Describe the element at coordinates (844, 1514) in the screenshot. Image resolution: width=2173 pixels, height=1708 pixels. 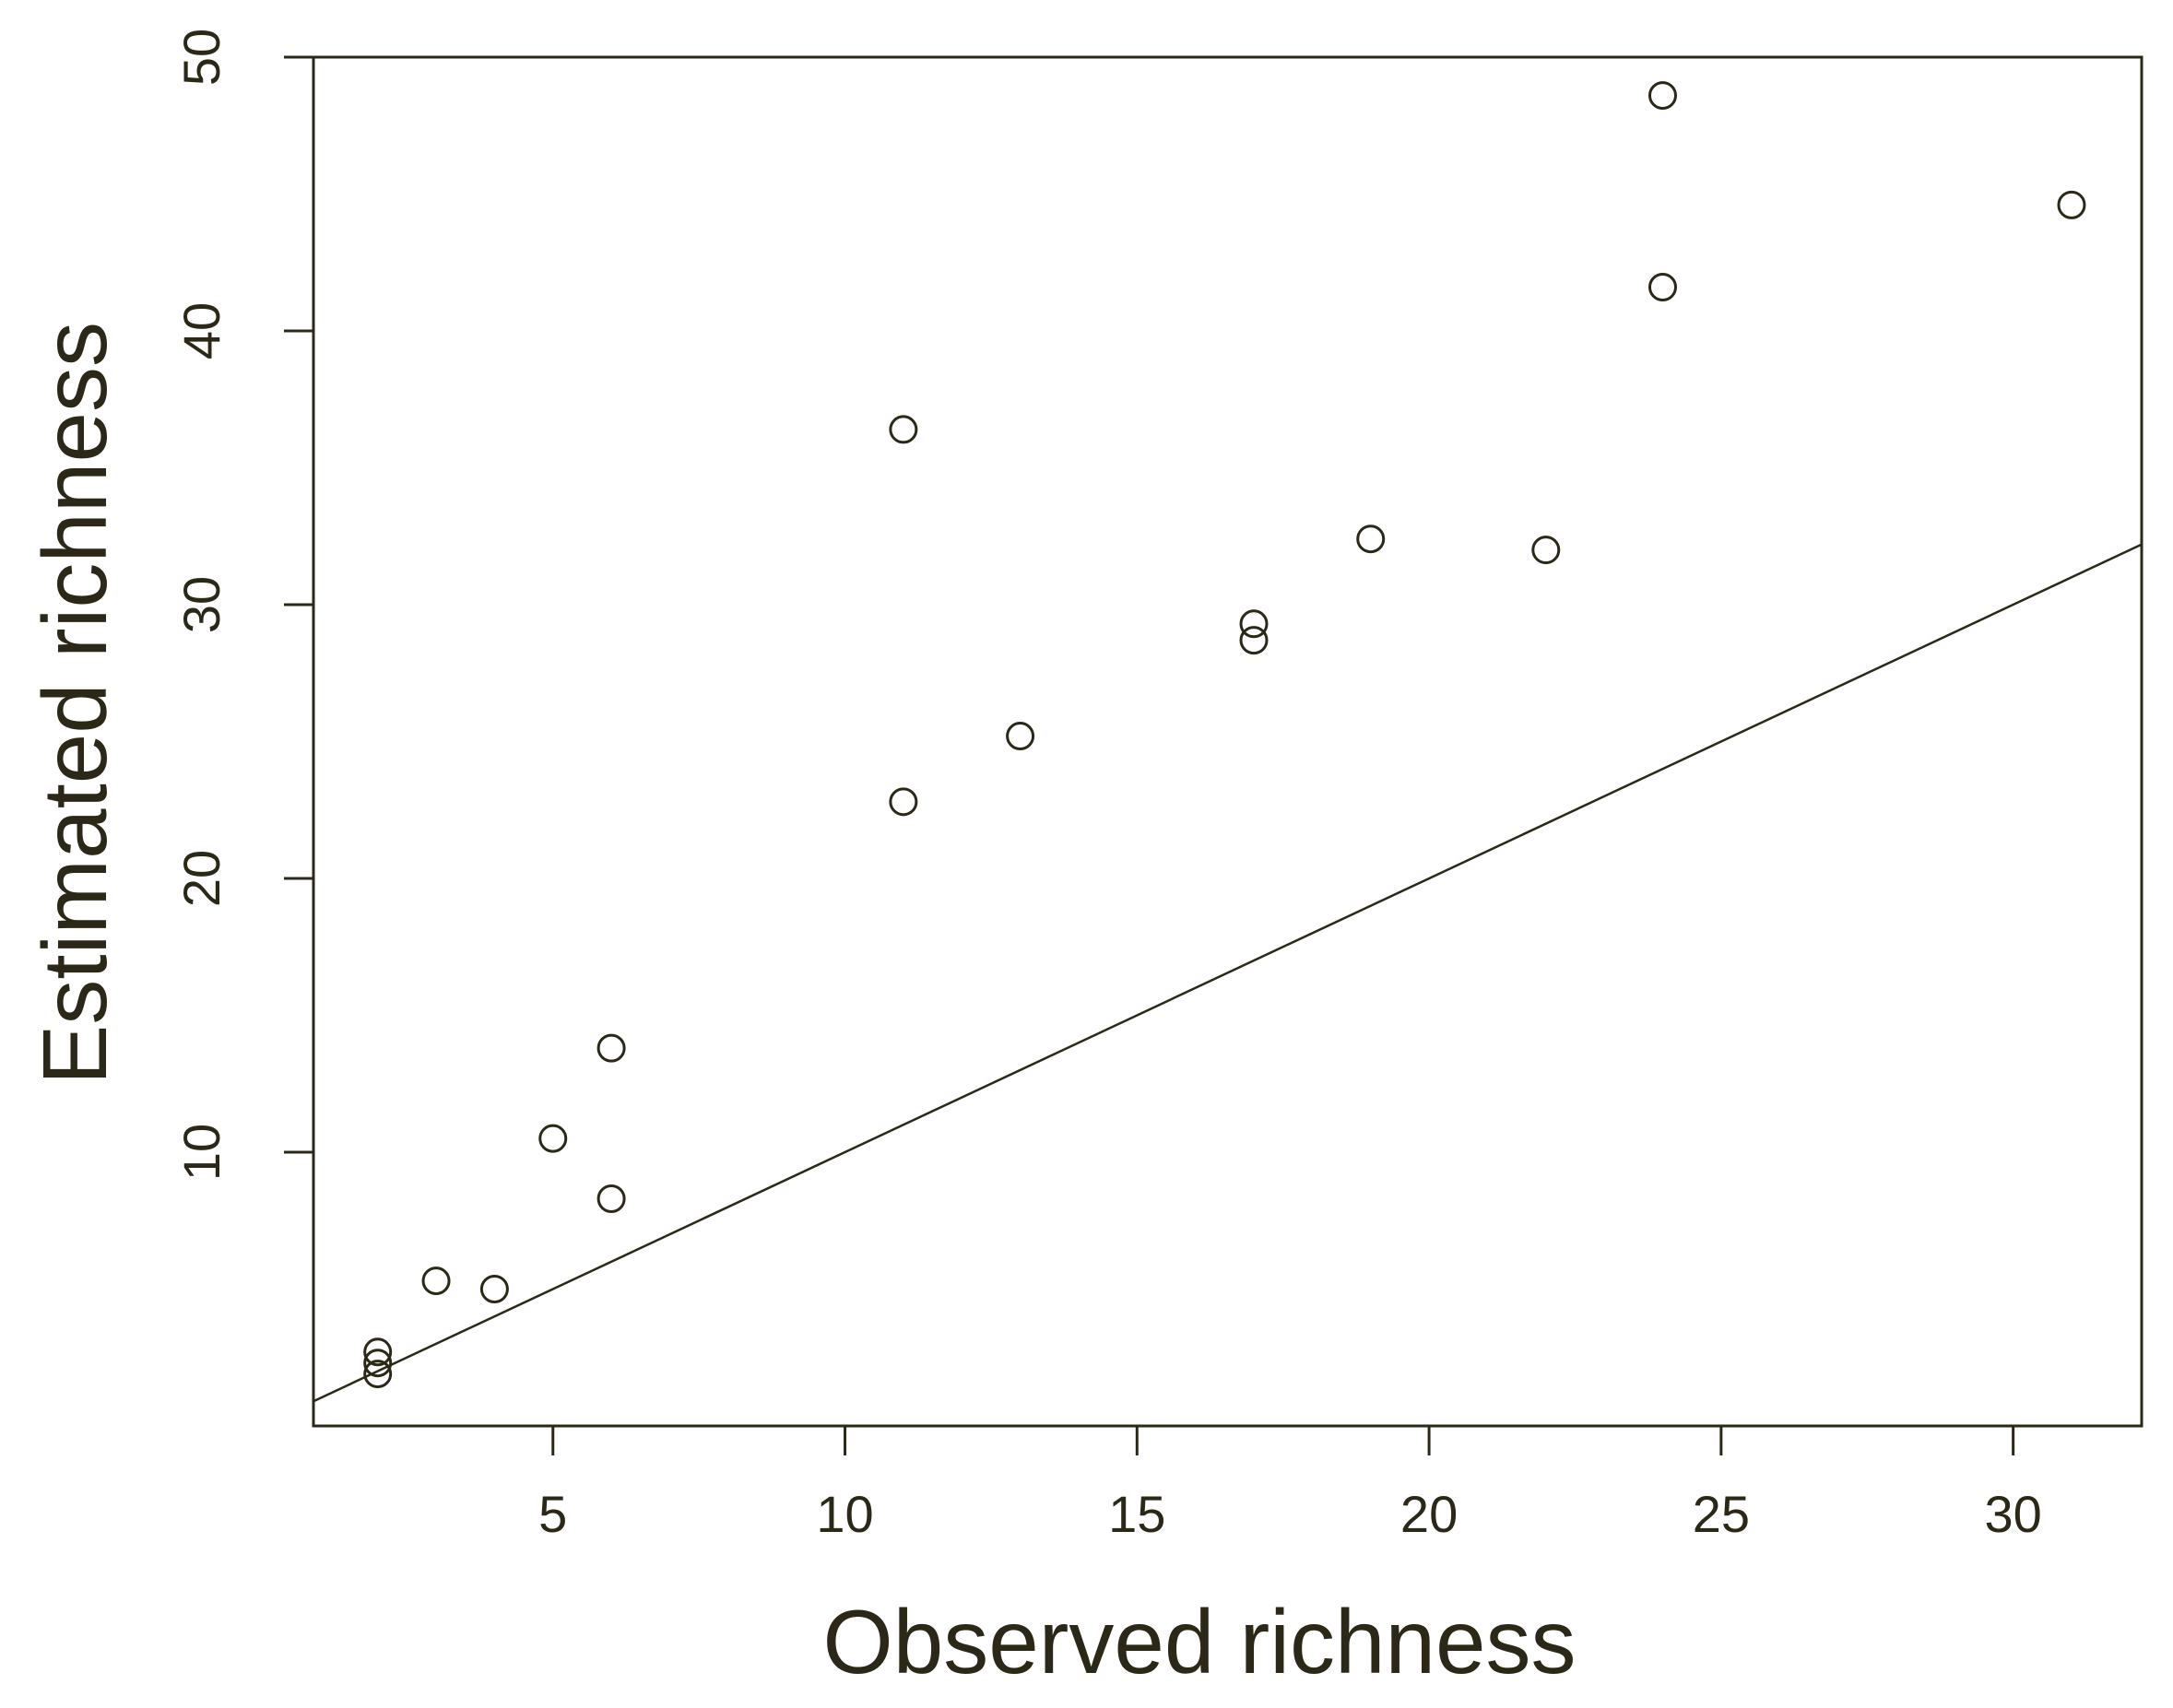
I see `x-tick-label-10: 10` at that location.